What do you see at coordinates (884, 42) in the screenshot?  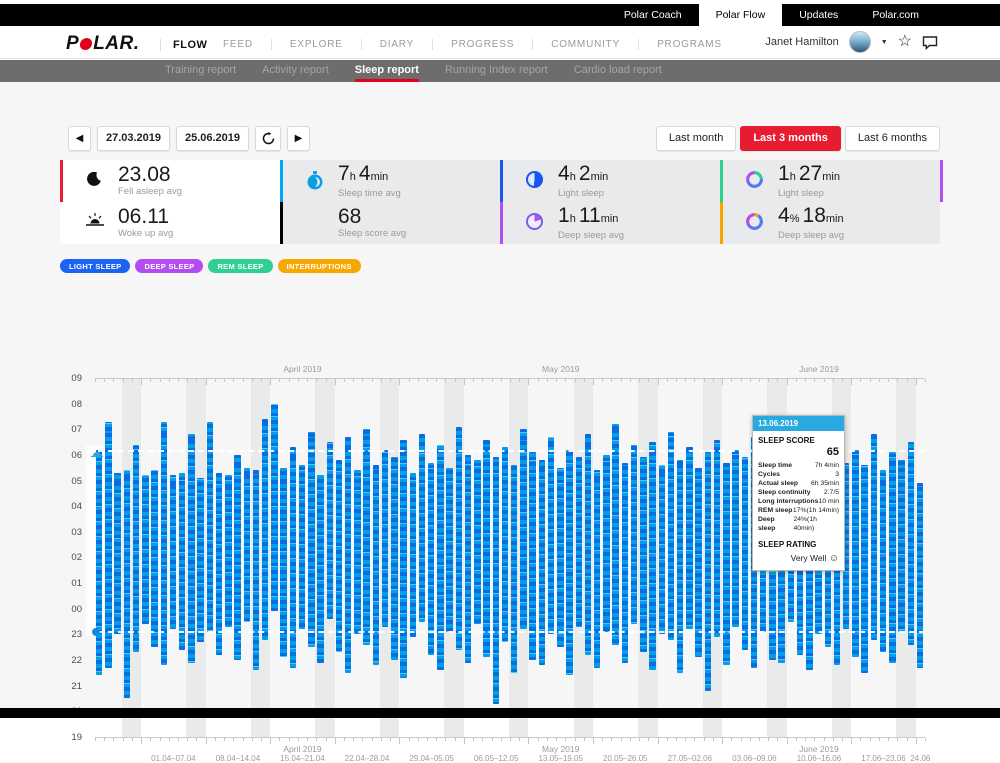 I see `caret-down-icon: ▼` at bounding box center [884, 42].